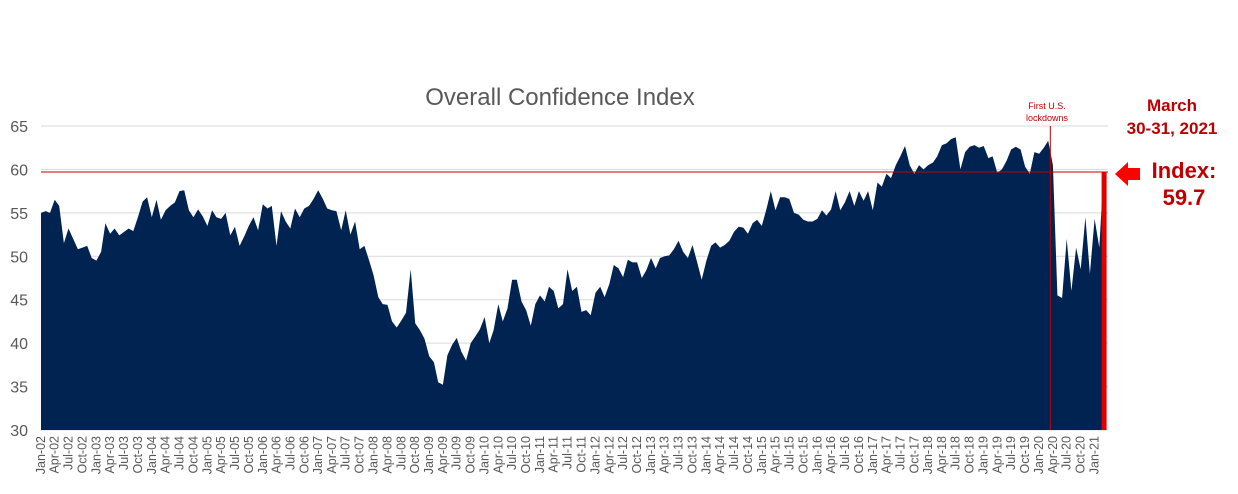 The image size is (1238, 494). What do you see at coordinates (55, 455) in the screenshot?
I see `x-tick-label: Apr-02` at bounding box center [55, 455].